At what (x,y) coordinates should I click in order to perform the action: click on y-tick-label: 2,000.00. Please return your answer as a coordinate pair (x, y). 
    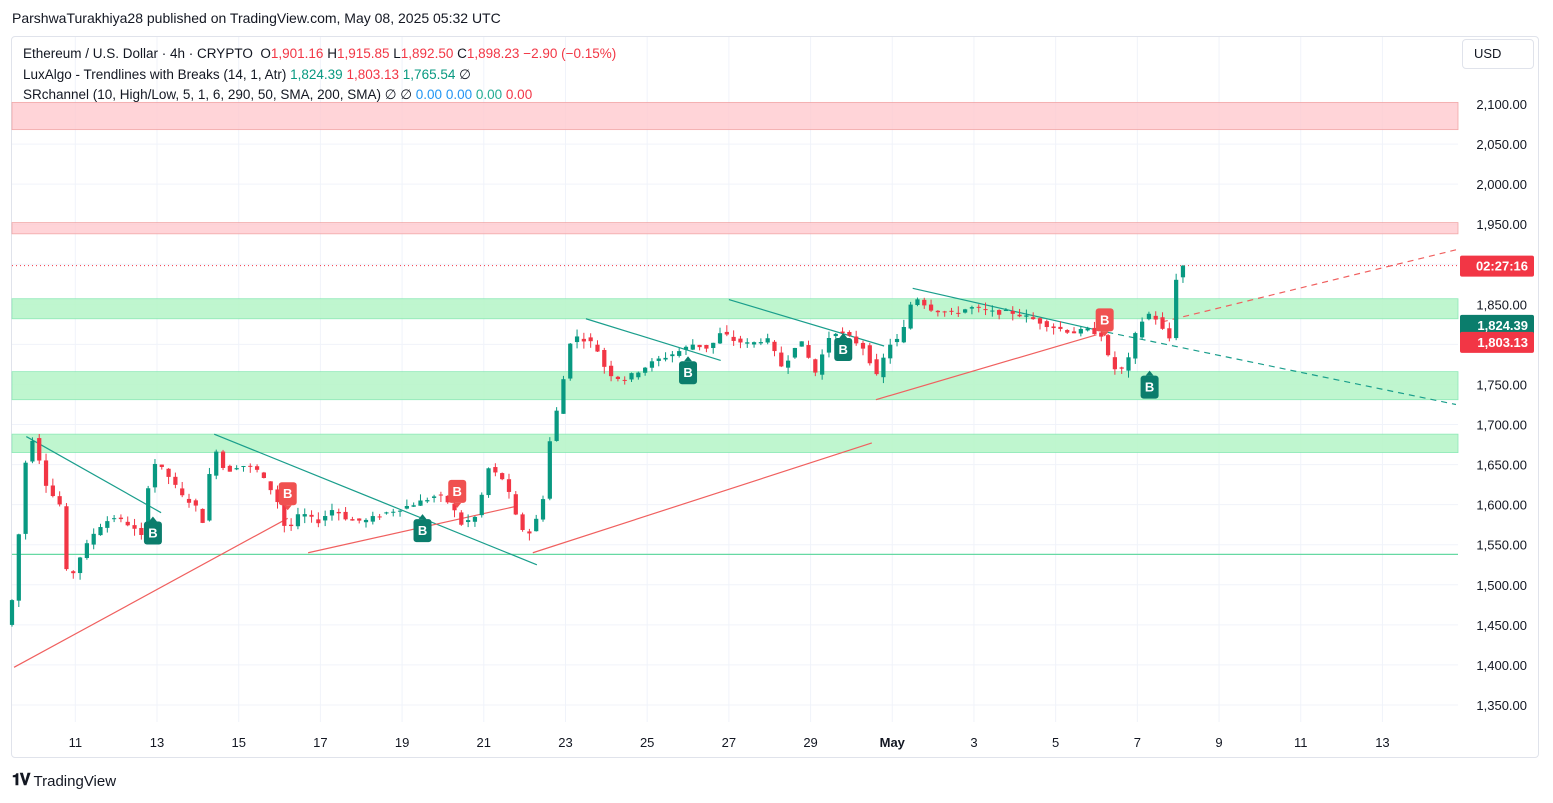
    Looking at the image, I should click on (1501, 184).